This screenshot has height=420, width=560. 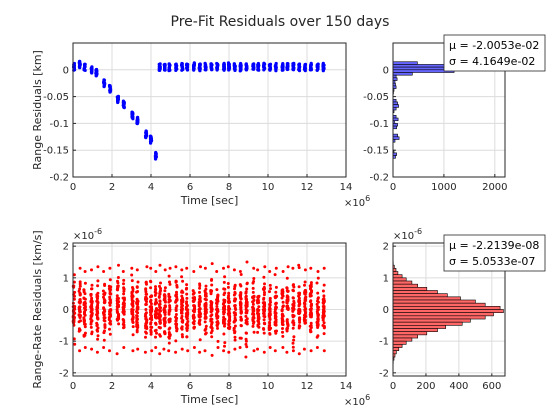 What do you see at coordinates (307, 386) in the screenshot?
I see `x-tick-label: 12` at bounding box center [307, 386].